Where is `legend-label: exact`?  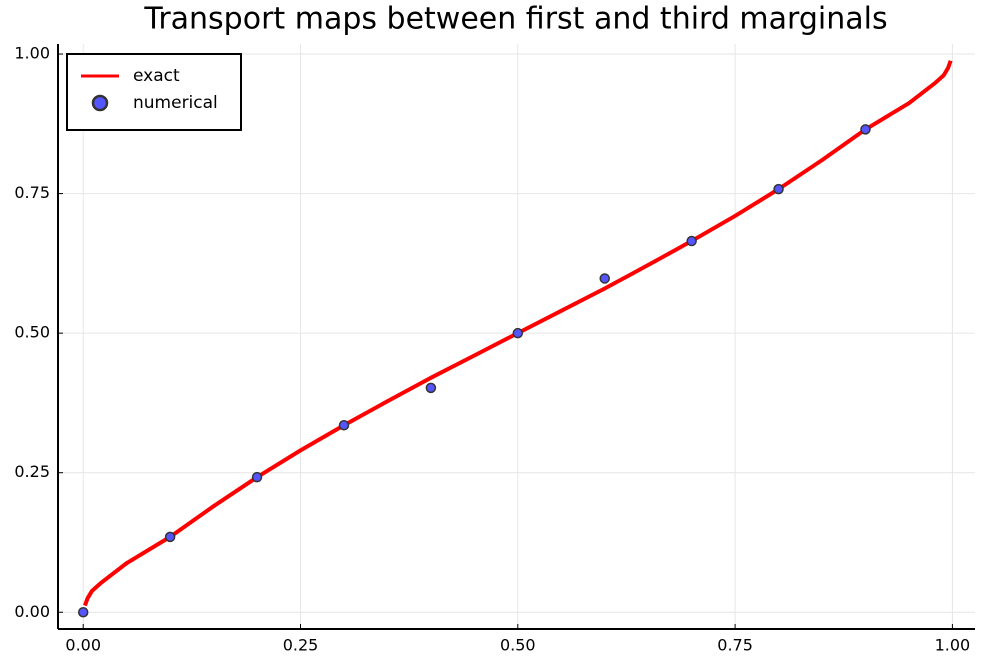 legend-label: exact is located at coordinates (156, 76).